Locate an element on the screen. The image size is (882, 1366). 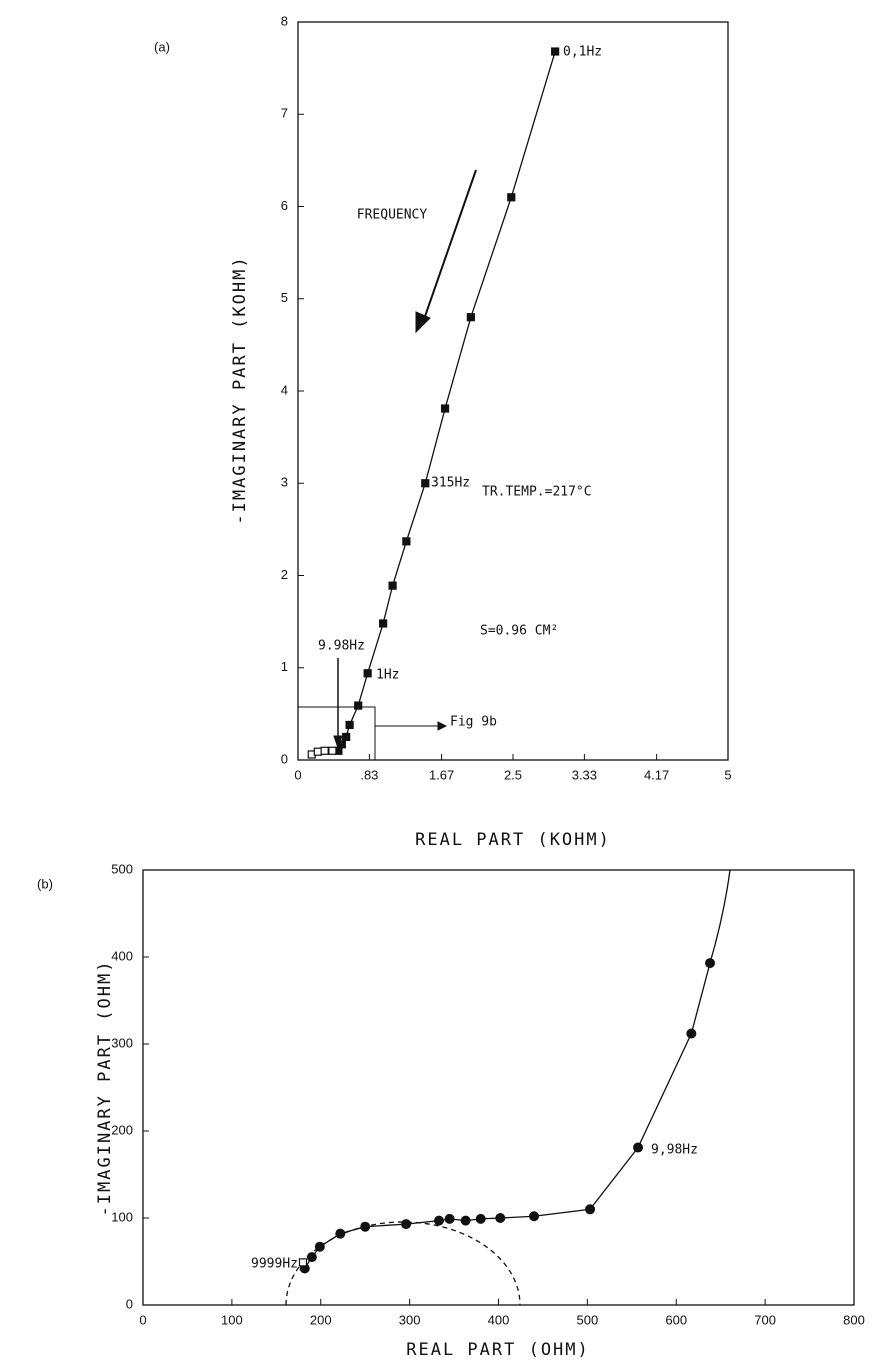
annotation: TR.TEMP.=217°C is located at coordinates (537, 492).